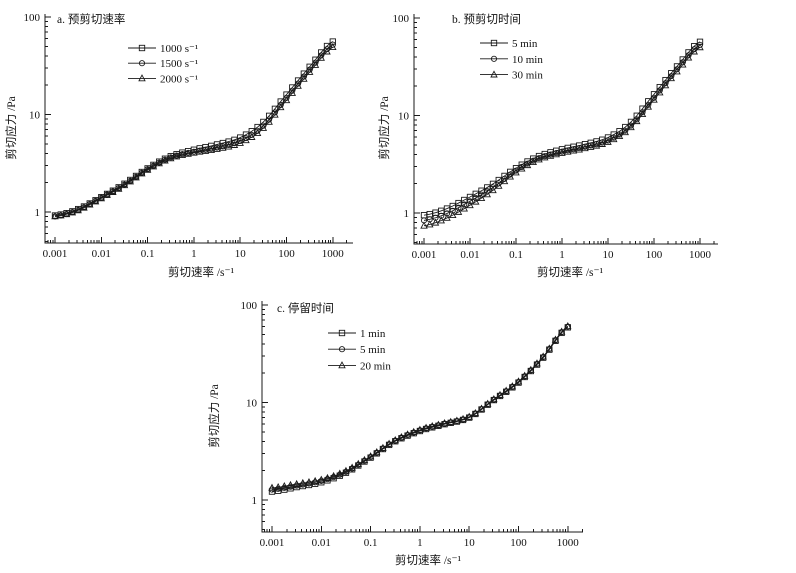  Describe the element at coordinates (609, 255) in the screenshot. I see `x-tick-label: 10` at that location.